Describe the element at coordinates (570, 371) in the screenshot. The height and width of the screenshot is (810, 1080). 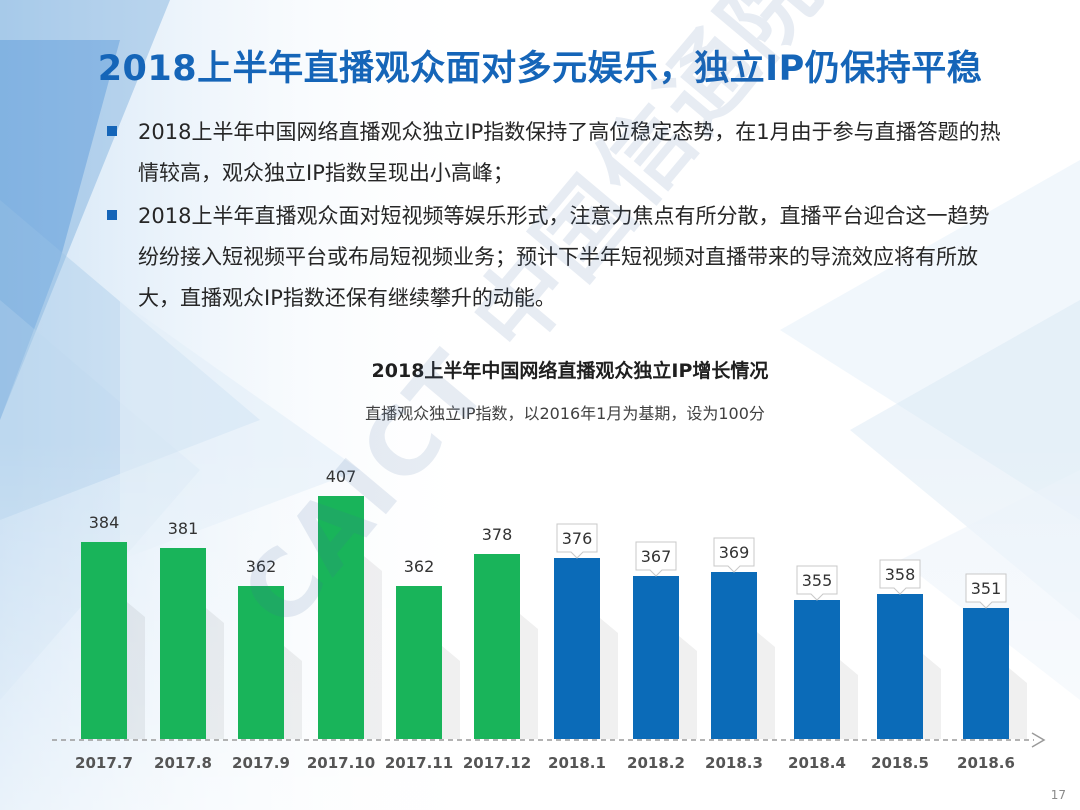
I see `chart-title: 2018上半年中国网络直播观众独立IP增长情况` at that location.